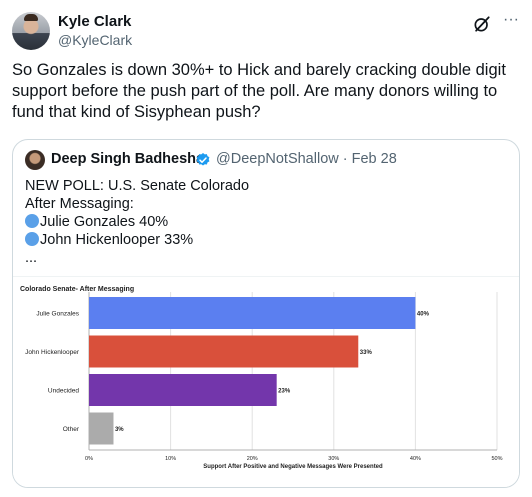 The width and height of the screenshot is (532, 497). Describe the element at coordinates (482, 24) in the screenshot. I see `grok-icon` at that location.